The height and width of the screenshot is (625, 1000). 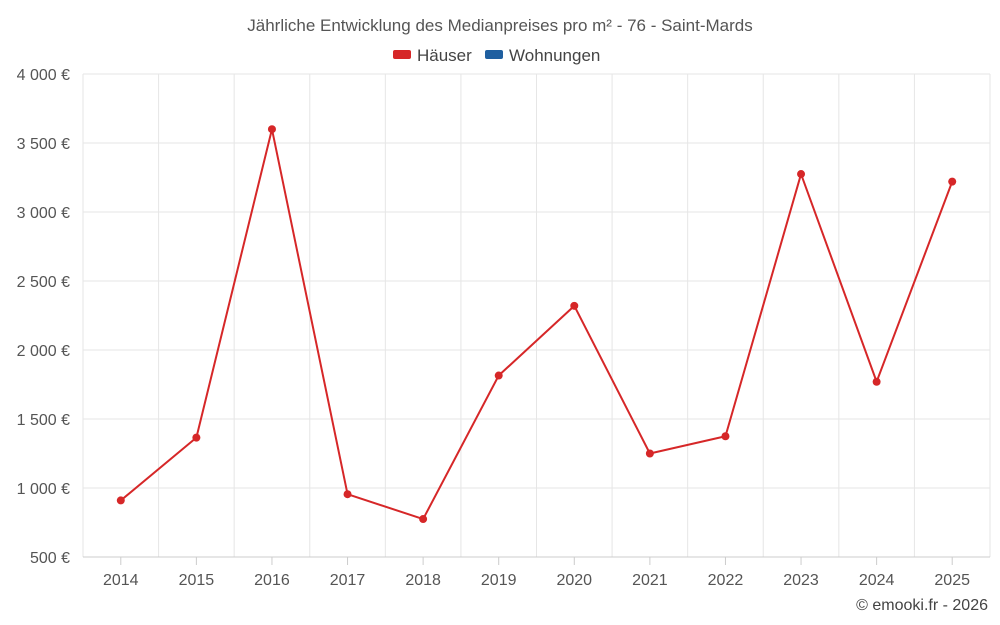 I want to click on y-tick-label: 3 000 €, so click(x=43, y=213).